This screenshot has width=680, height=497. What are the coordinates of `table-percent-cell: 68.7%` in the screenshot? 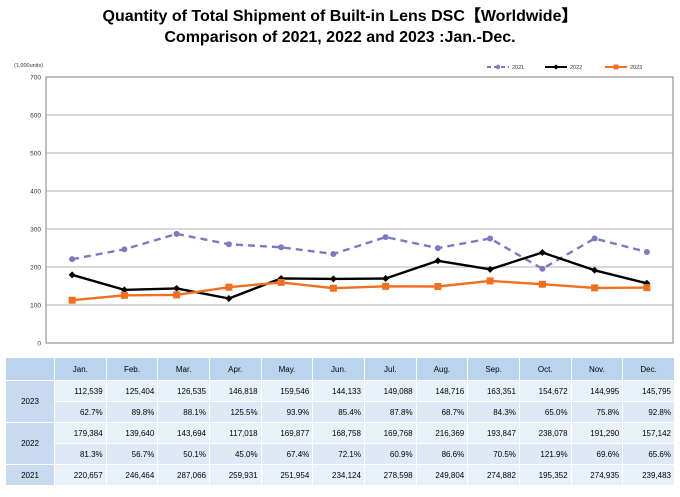 It's located at (442, 412).